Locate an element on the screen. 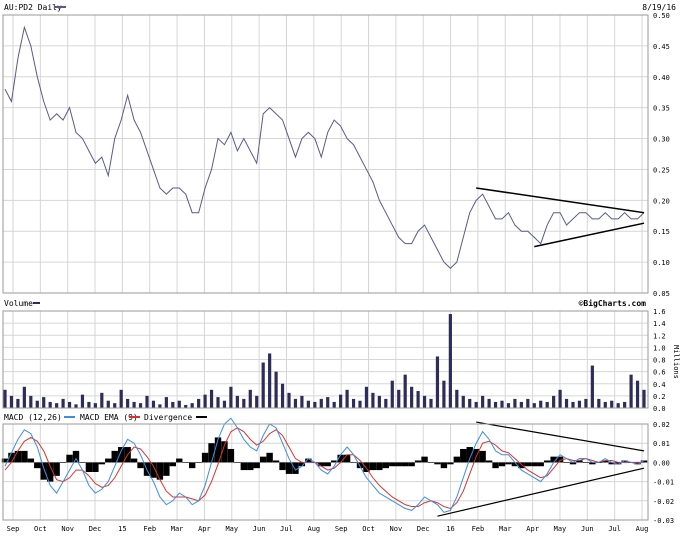  x-tick-label: Apr is located at coordinates (204, 529).